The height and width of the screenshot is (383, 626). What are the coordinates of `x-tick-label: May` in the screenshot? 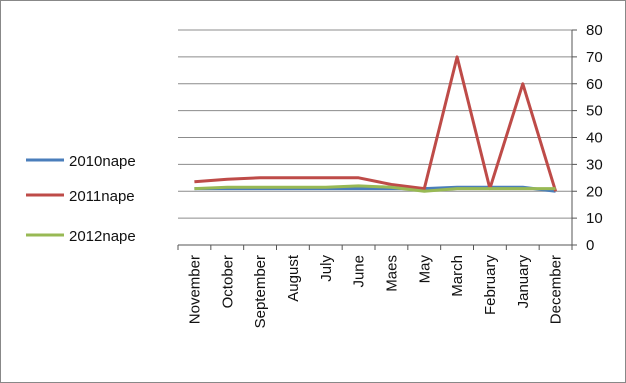 It's located at (424, 269).